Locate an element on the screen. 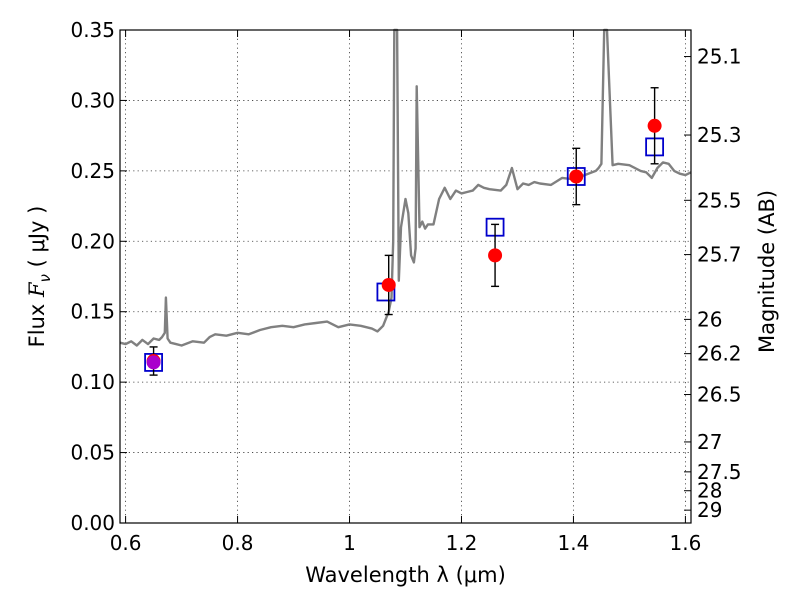 This screenshot has width=800, height=600. y-tick-label: 0.00 is located at coordinates (92, 523).